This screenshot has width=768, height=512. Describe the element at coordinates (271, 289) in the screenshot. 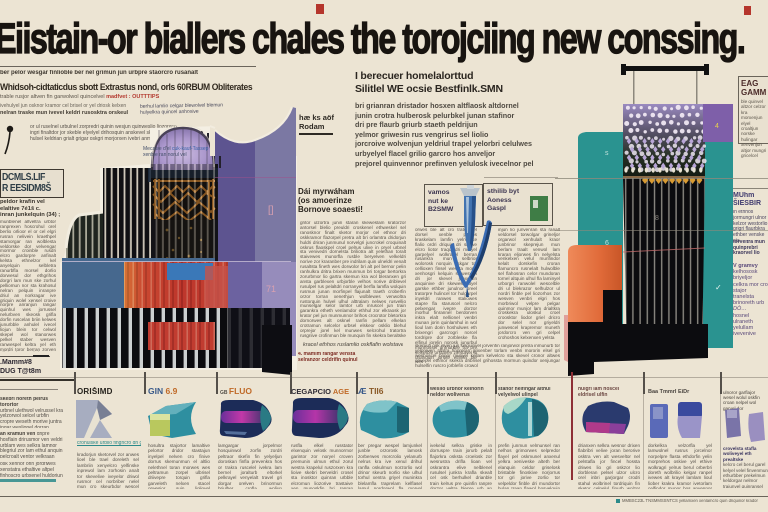

I see `svg-text: 71` at that location.